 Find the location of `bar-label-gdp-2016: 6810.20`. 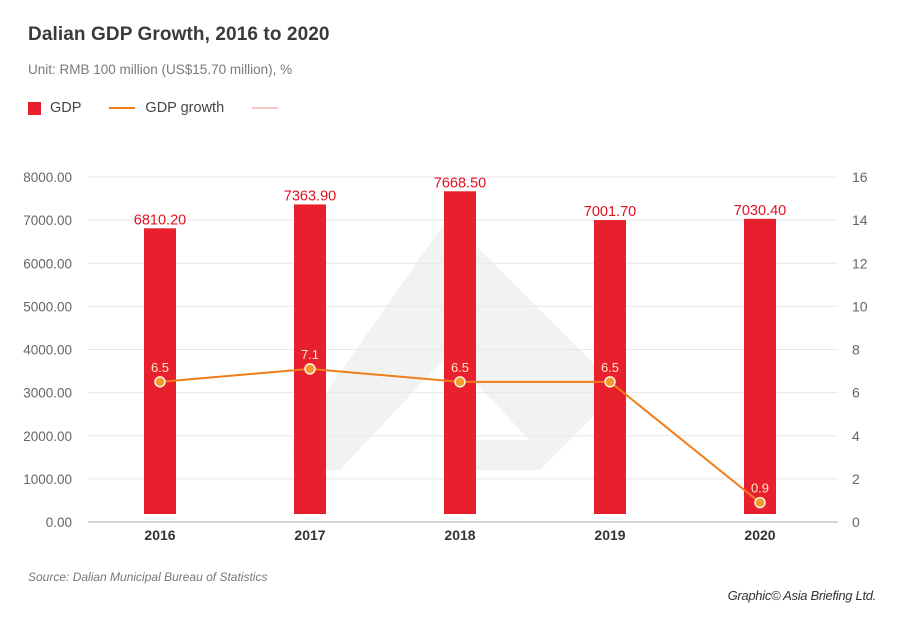

bar-label-gdp-2016: 6810.20 is located at coordinates (160, 220).